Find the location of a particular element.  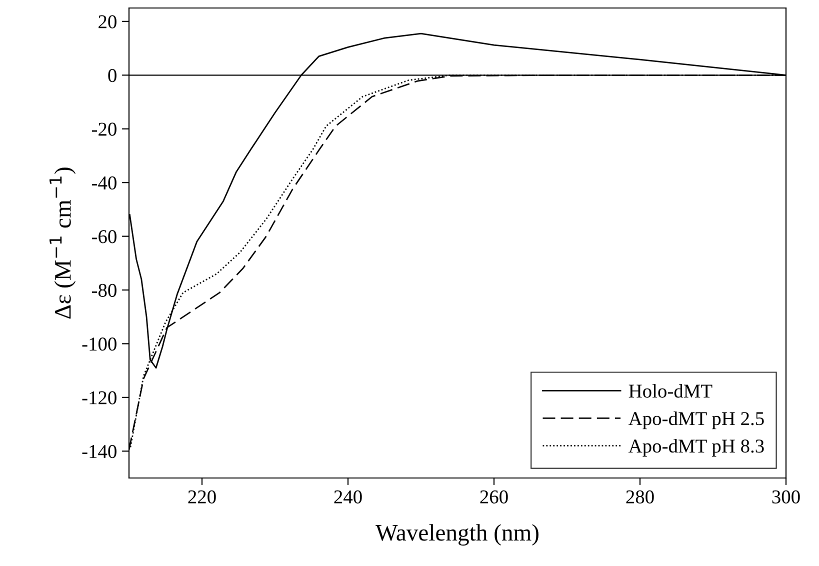

y-tick-label: 0 is located at coordinates (112, 75).